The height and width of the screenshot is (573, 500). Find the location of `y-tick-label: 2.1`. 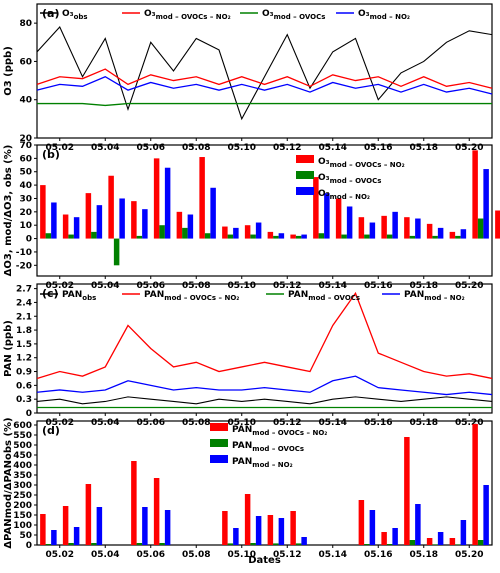

y-tick-label: 2.1 is located at coordinates (24, 317).